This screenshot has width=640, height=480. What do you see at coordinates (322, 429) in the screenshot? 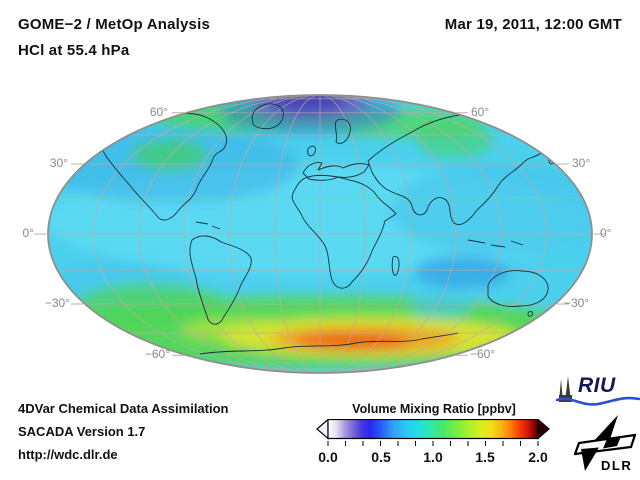
I see `colorbar-left-arrow` at bounding box center [322, 429].